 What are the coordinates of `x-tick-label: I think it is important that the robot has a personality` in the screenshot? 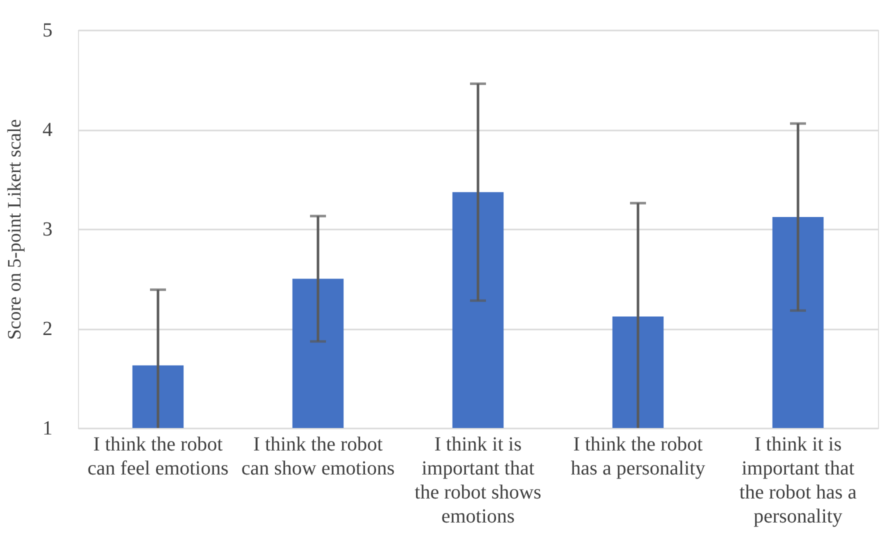 It's located at (798, 481).